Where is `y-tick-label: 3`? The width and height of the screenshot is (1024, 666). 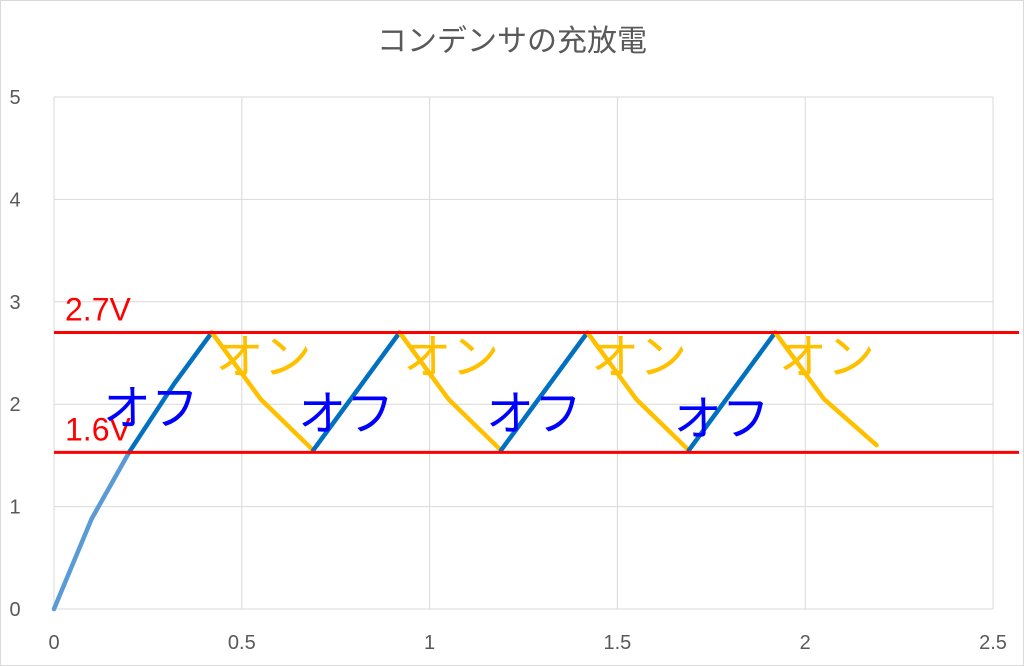 y-tick-label: 3 is located at coordinates (14, 303).